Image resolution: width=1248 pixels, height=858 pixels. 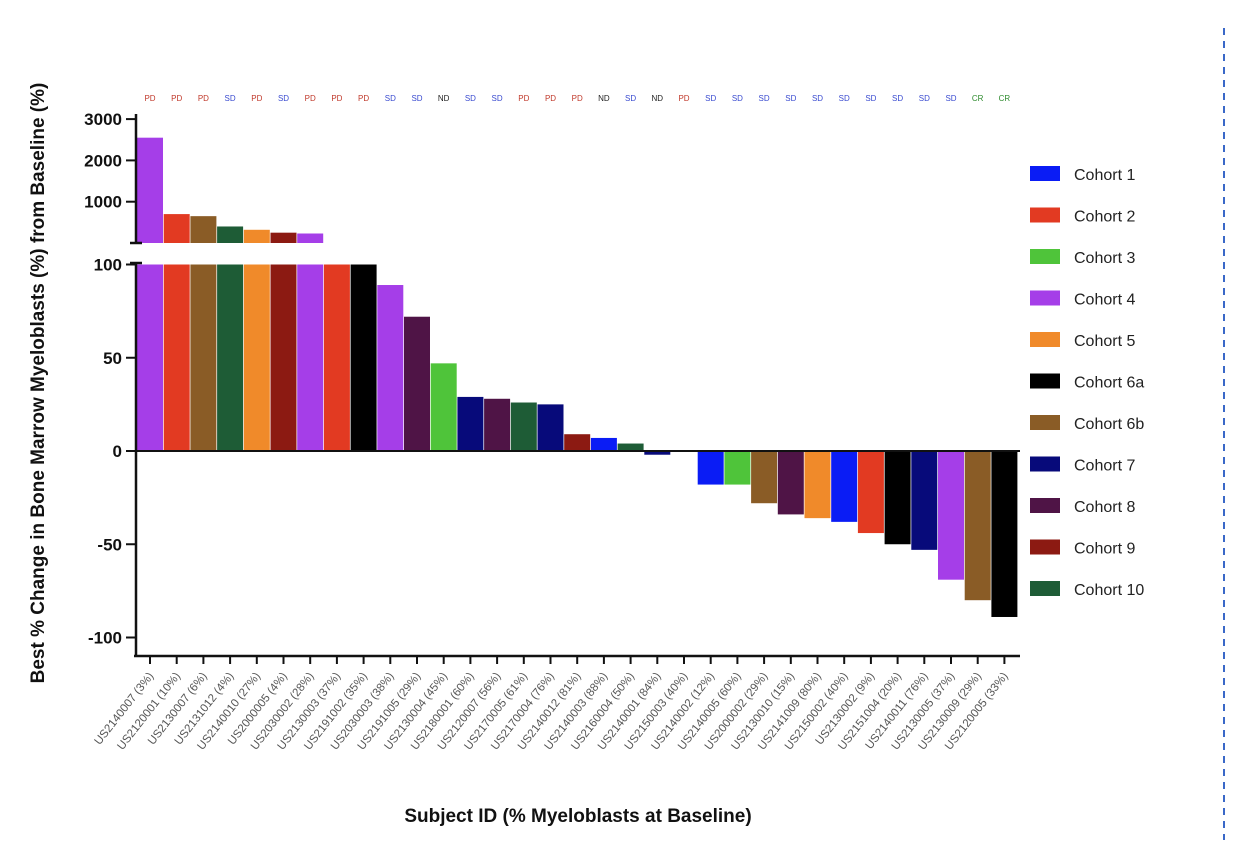 What do you see at coordinates (1104, 217) in the screenshot?
I see `legend-label: Cohort 2` at bounding box center [1104, 217].